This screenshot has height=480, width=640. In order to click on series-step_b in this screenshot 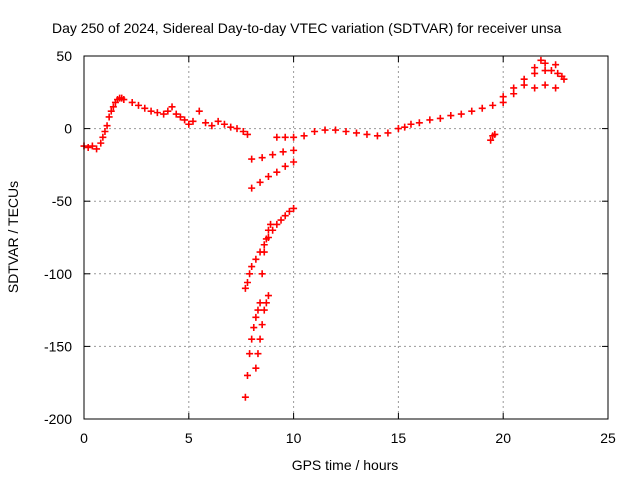, I will do `click(273, 154)`.